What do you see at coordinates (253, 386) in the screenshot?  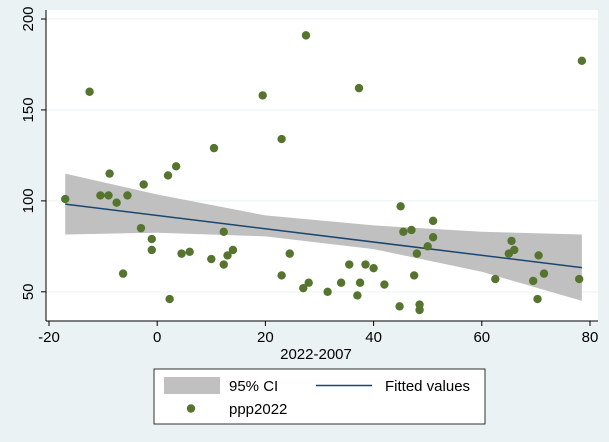 I see `legend-ci-label: 95% CI` at bounding box center [253, 386].